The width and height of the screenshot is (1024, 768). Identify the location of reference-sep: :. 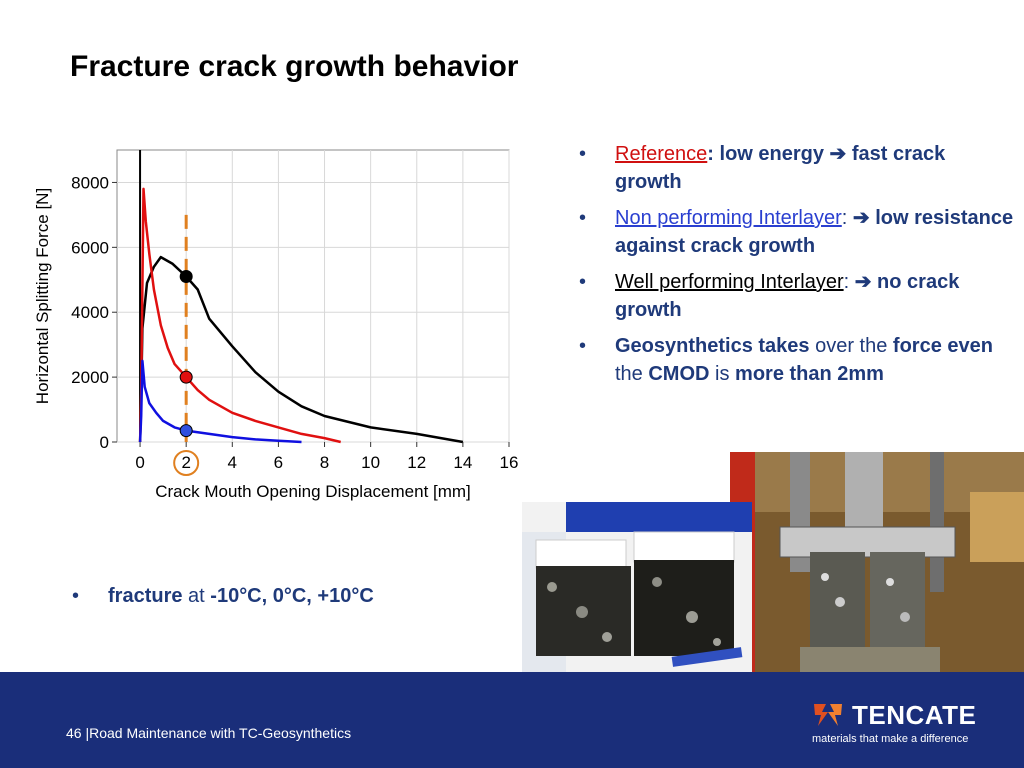
(710, 154).